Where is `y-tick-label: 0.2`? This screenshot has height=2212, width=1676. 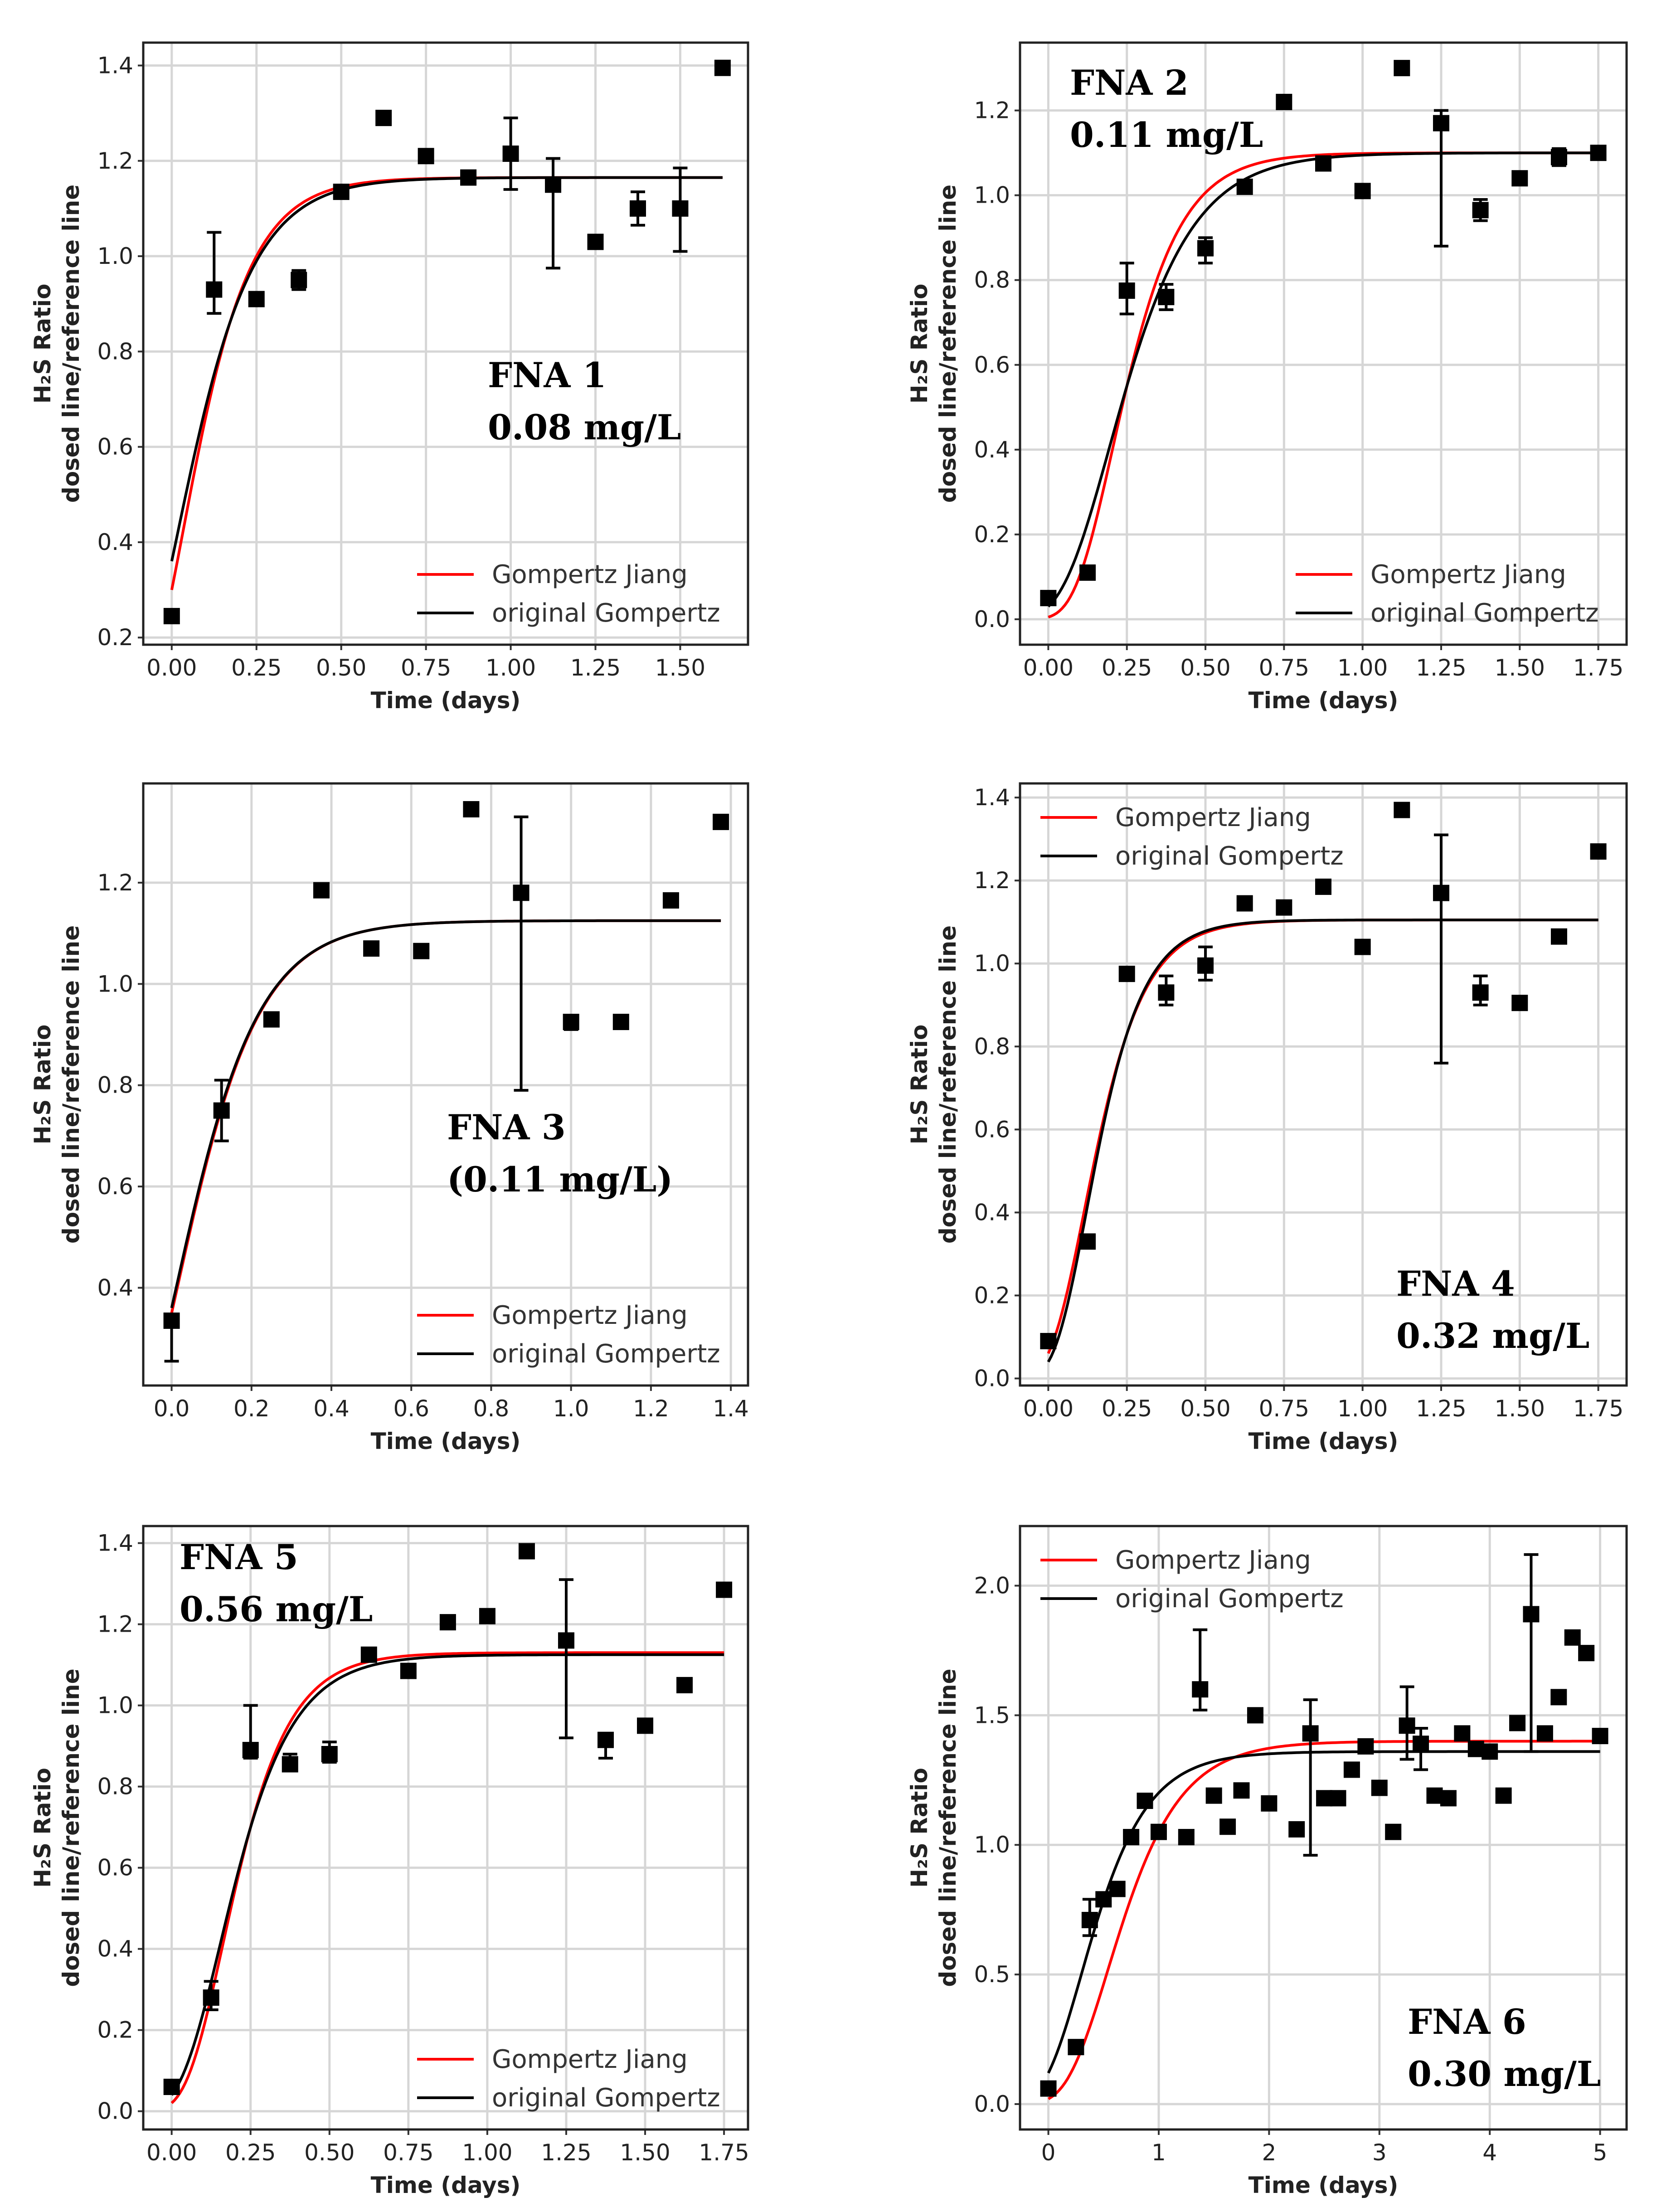 y-tick-label: 0.2 is located at coordinates (992, 534).